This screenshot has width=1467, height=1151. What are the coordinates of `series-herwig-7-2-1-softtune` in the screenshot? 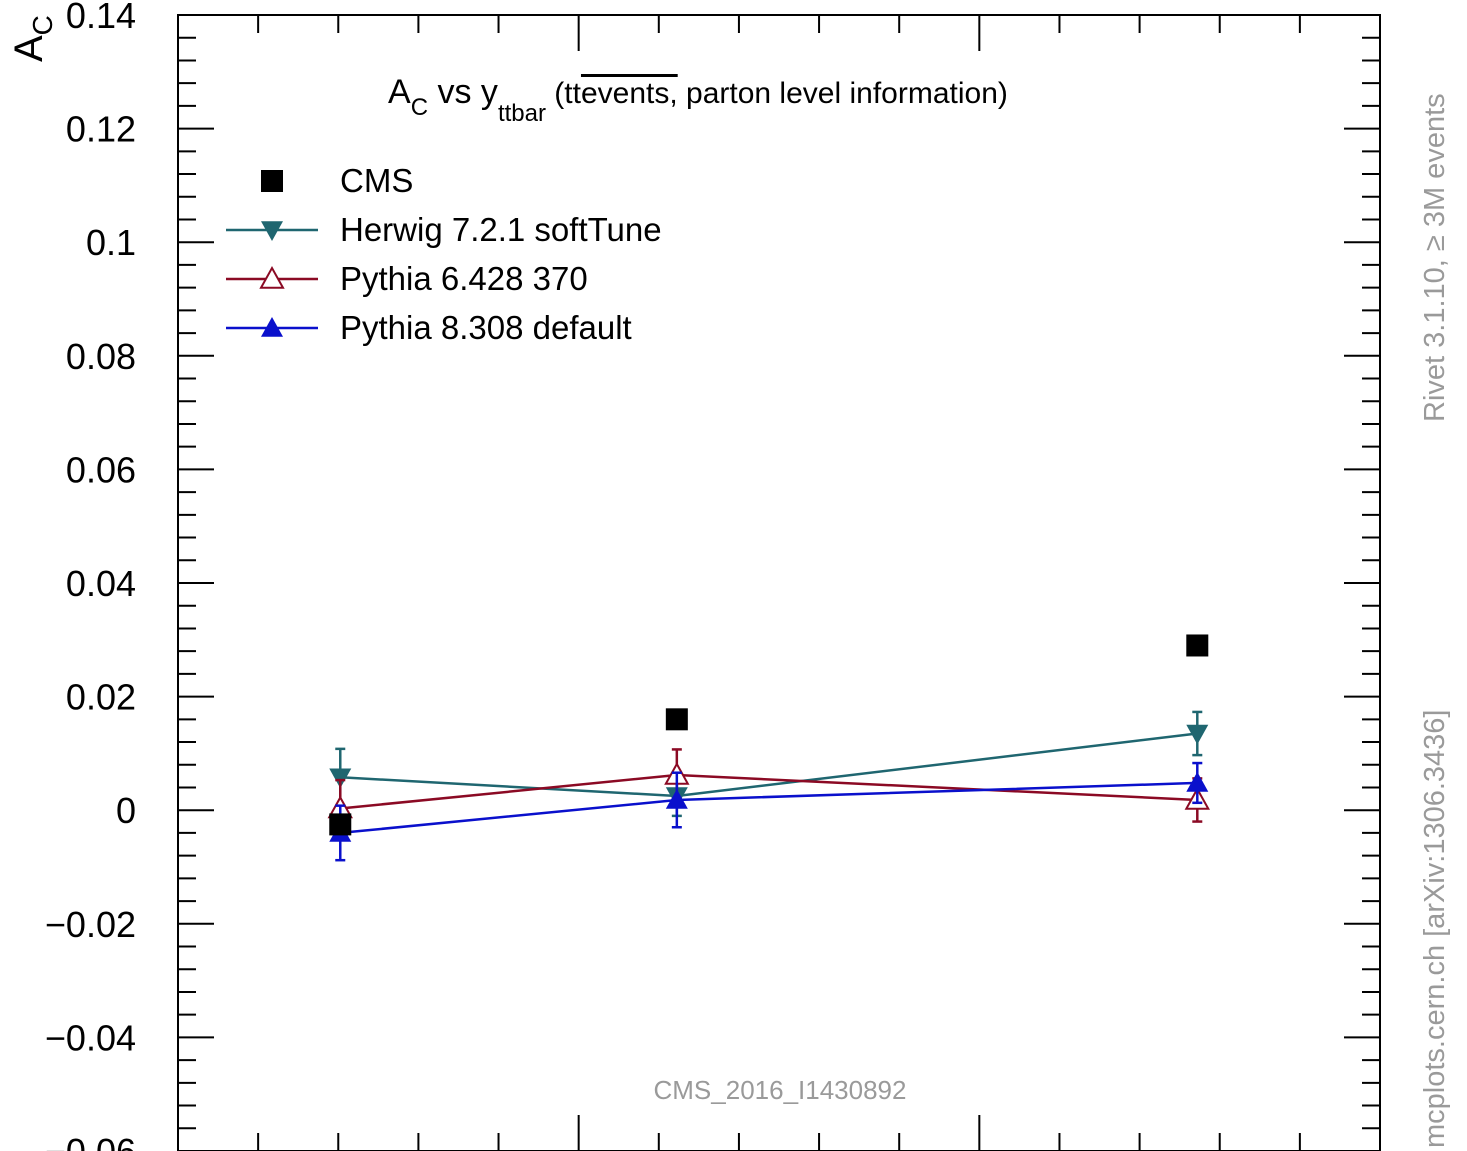 It's located at (769, 764).